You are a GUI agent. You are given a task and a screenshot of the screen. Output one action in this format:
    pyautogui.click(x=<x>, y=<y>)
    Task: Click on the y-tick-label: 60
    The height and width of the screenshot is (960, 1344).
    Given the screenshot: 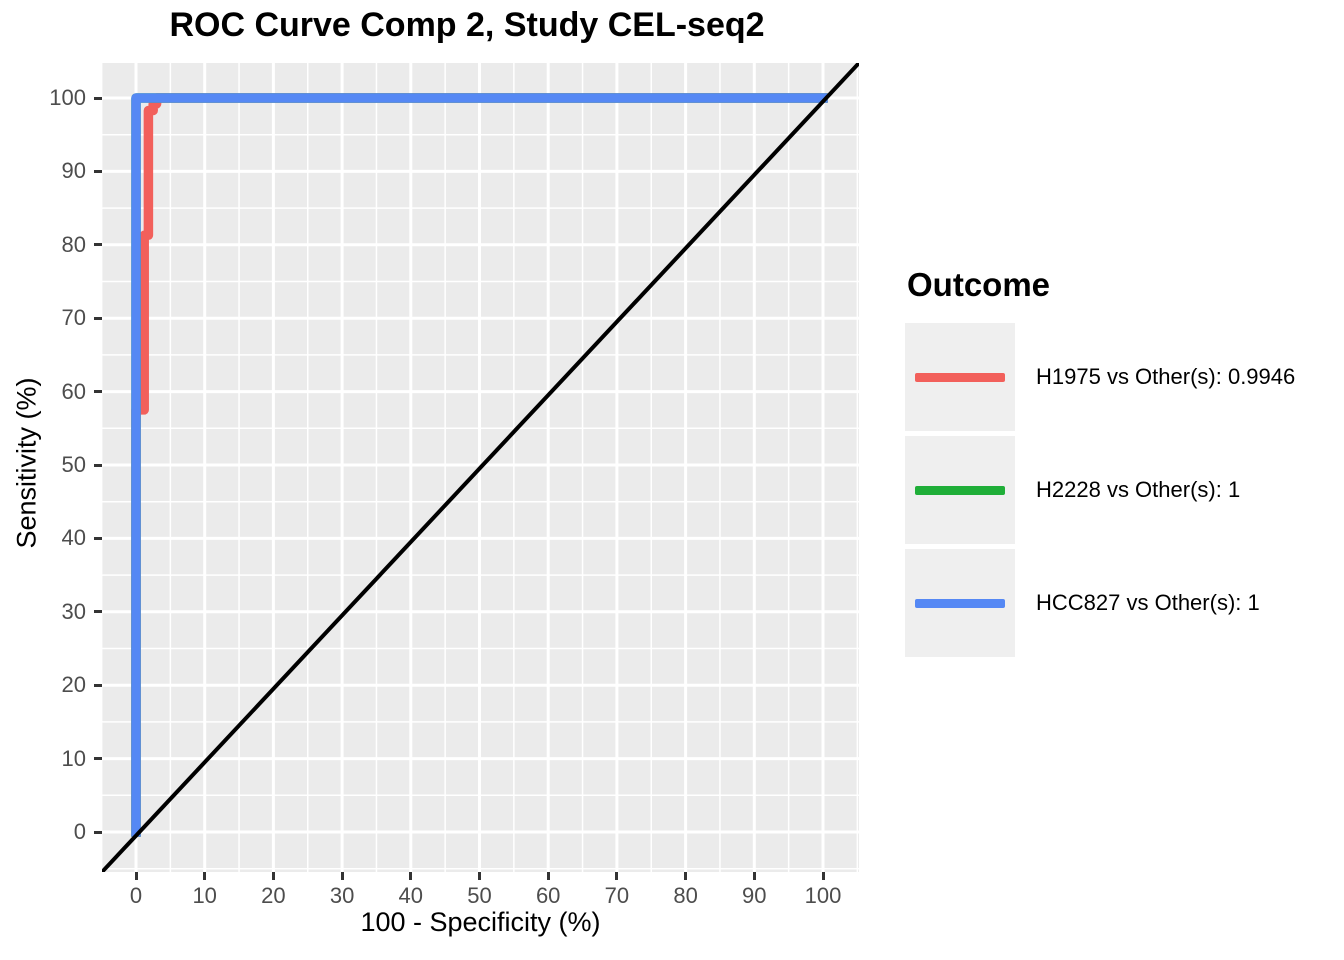 What is the action you would take?
    pyautogui.click(x=73, y=391)
    